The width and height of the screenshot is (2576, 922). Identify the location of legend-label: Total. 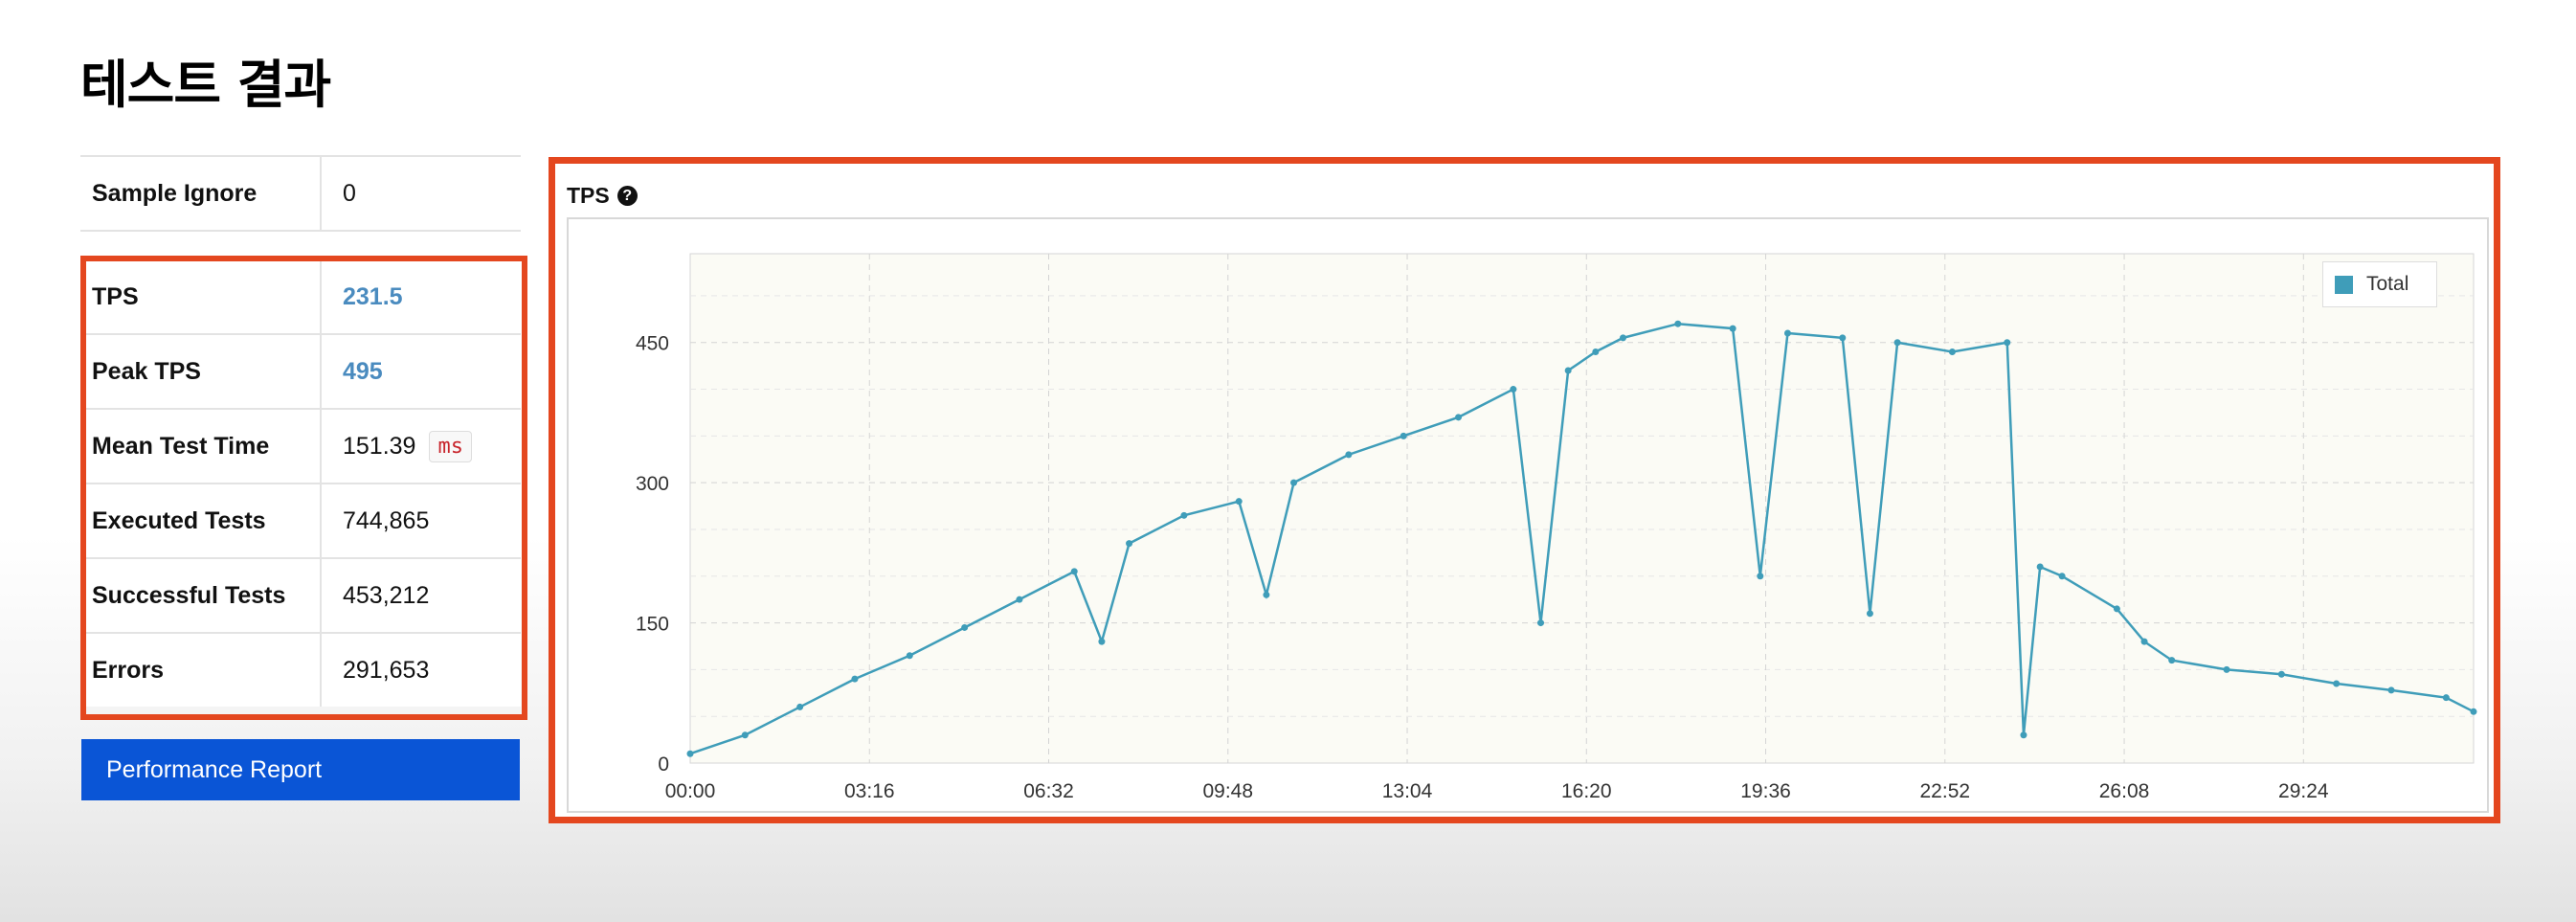
(2387, 284).